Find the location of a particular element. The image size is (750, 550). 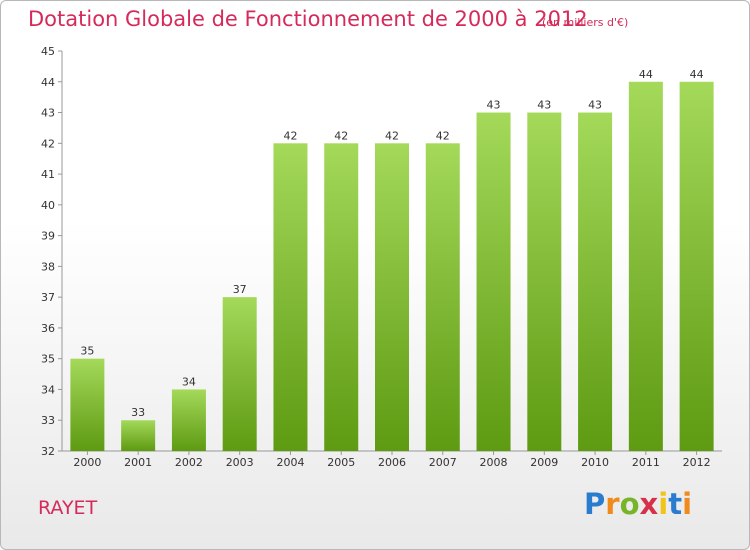

bar-2008 is located at coordinates (493, 282).